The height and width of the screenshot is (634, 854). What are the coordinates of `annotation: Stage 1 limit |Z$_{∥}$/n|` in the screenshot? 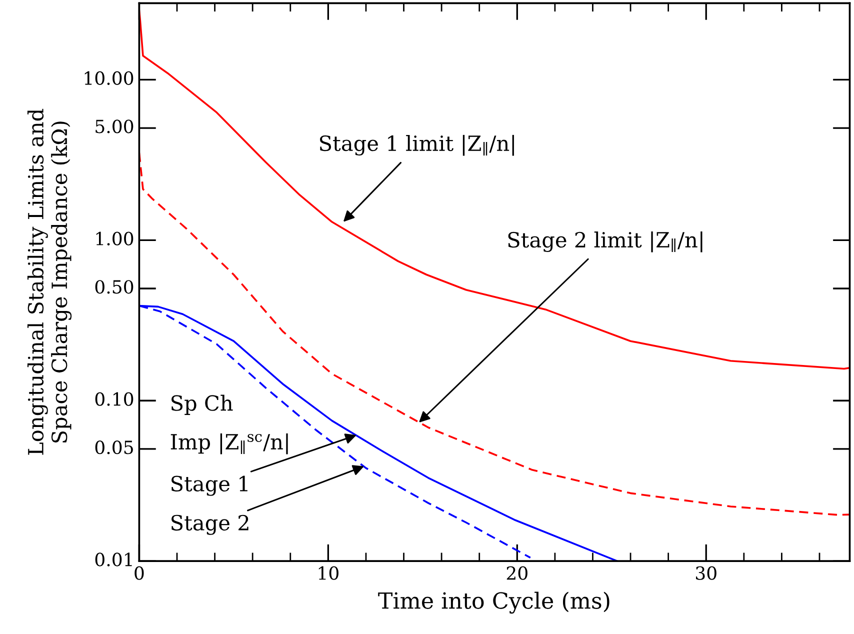 It's located at (417, 145).